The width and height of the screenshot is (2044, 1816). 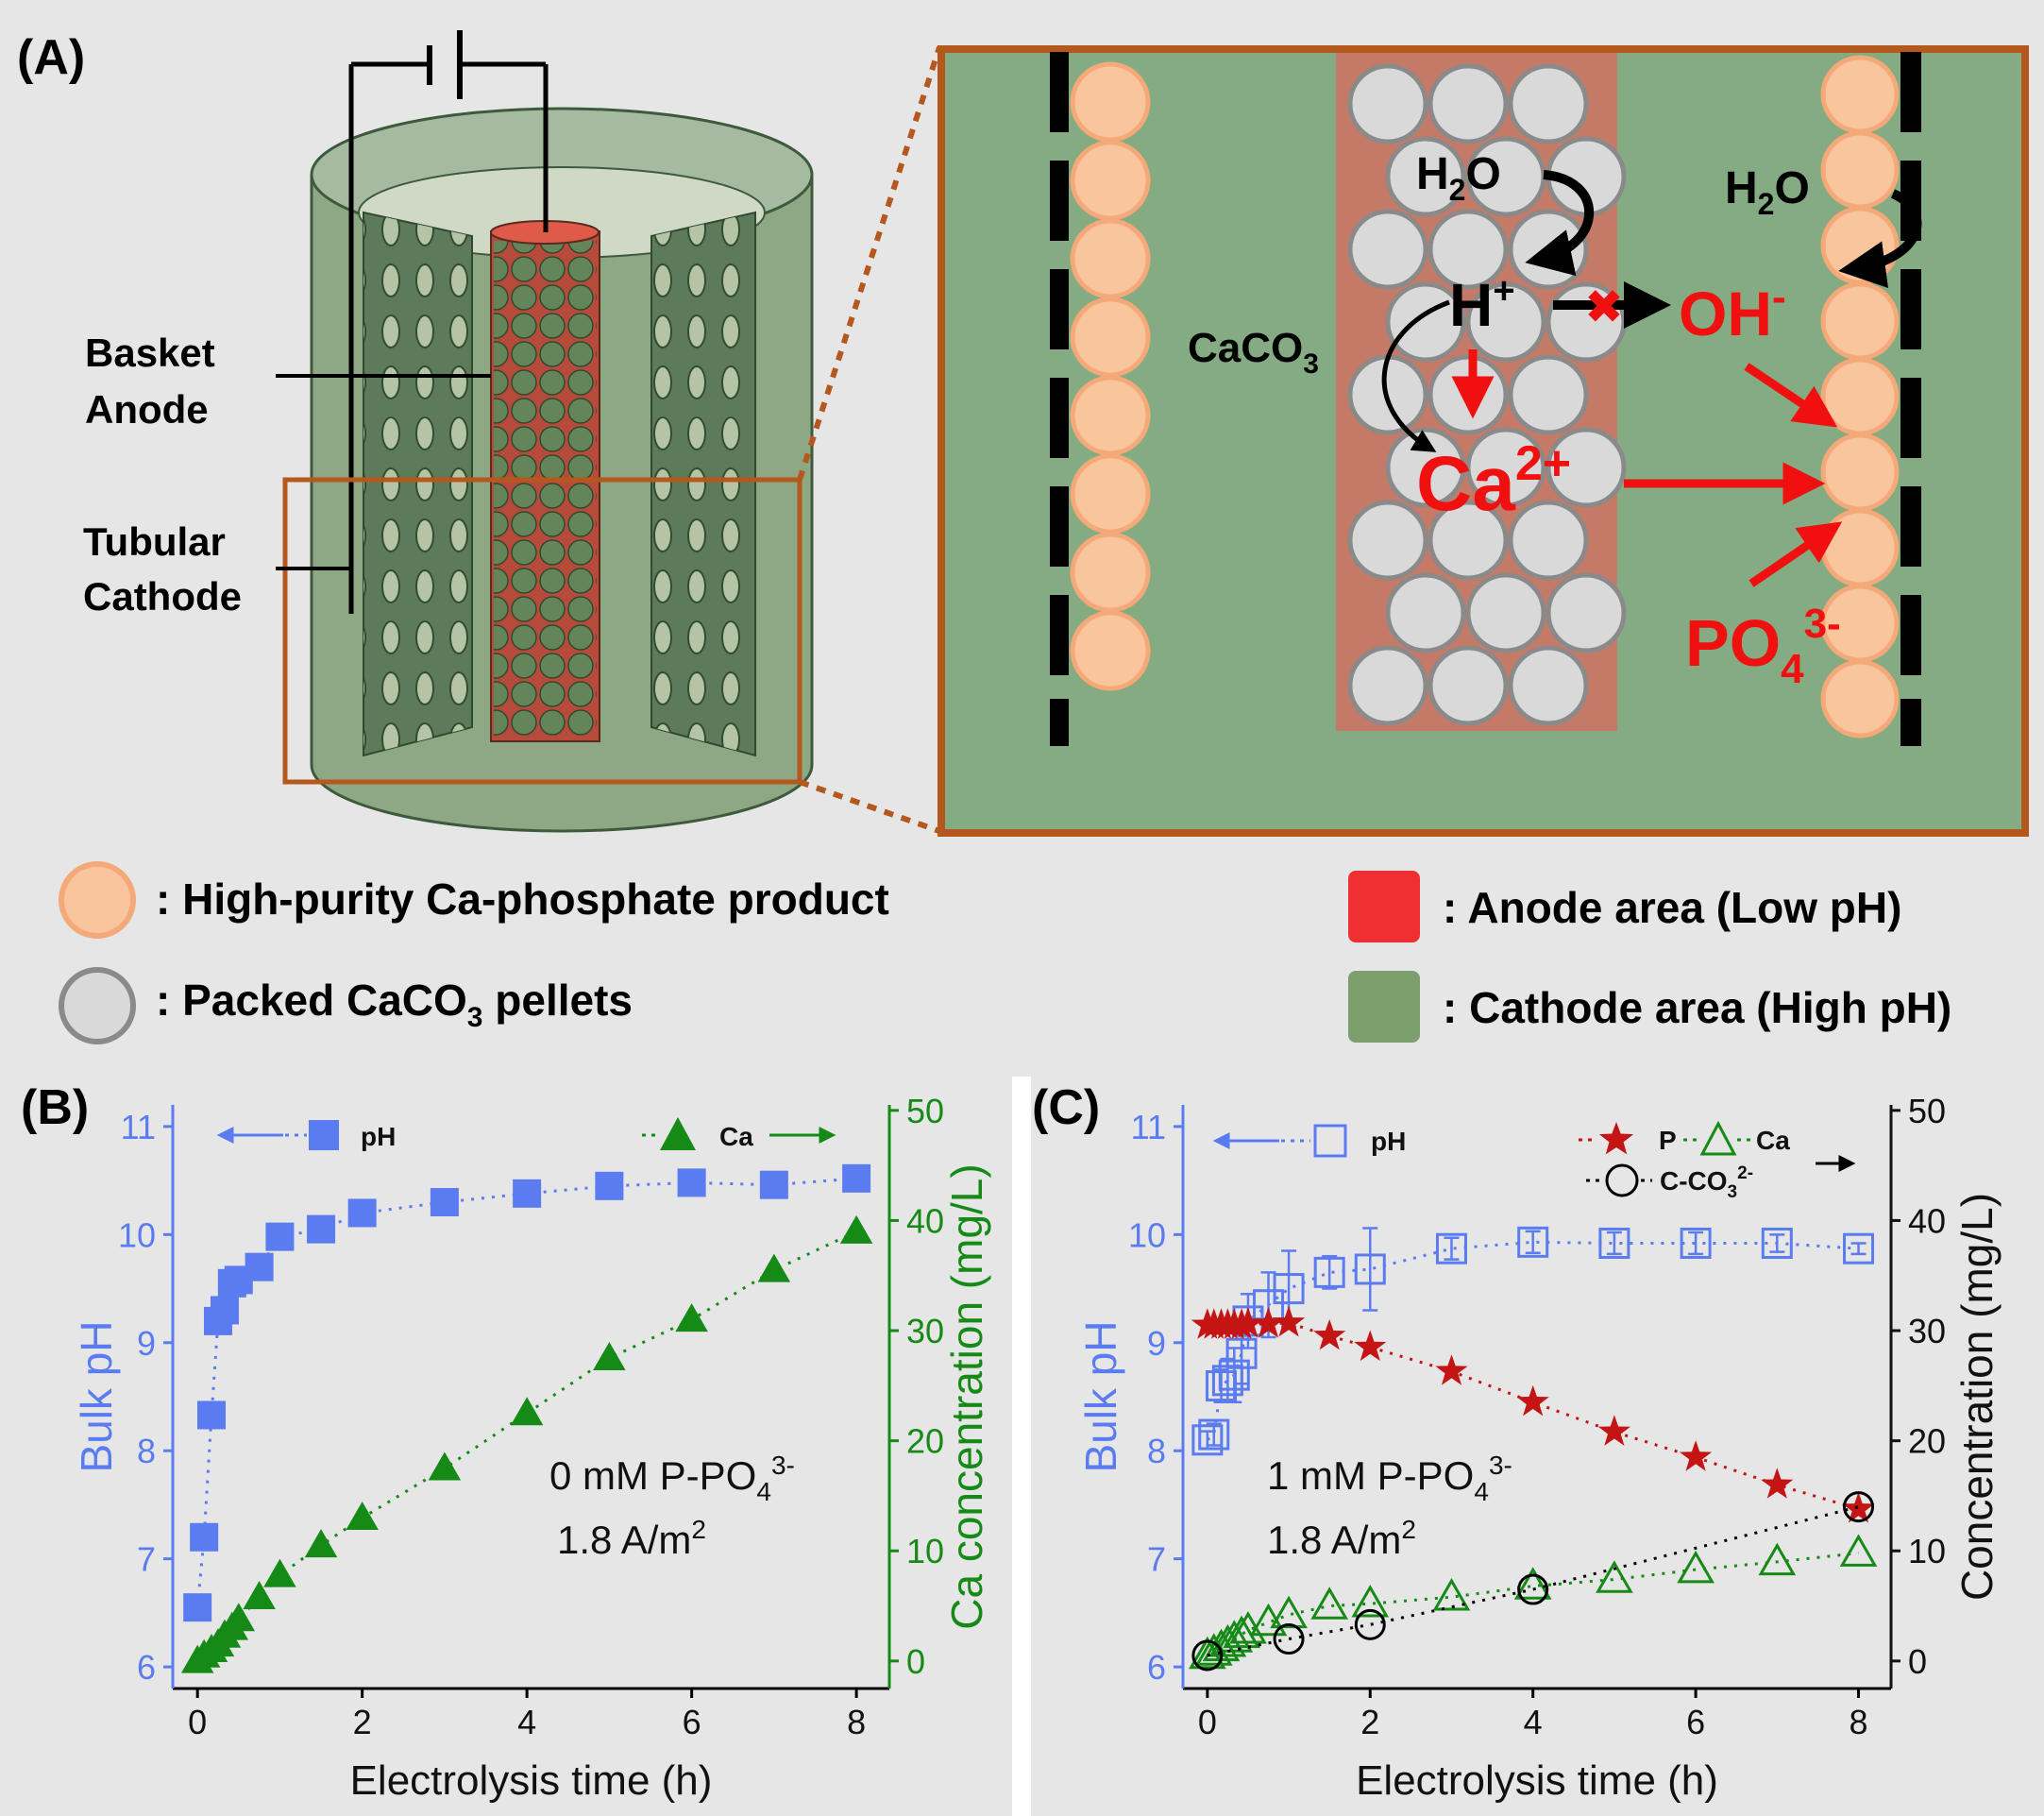 What do you see at coordinates (395, 1004) in the screenshot?
I see `legend-pellet-label: : Packed CaCO3 pellets` at bounding box center [395, 1004].